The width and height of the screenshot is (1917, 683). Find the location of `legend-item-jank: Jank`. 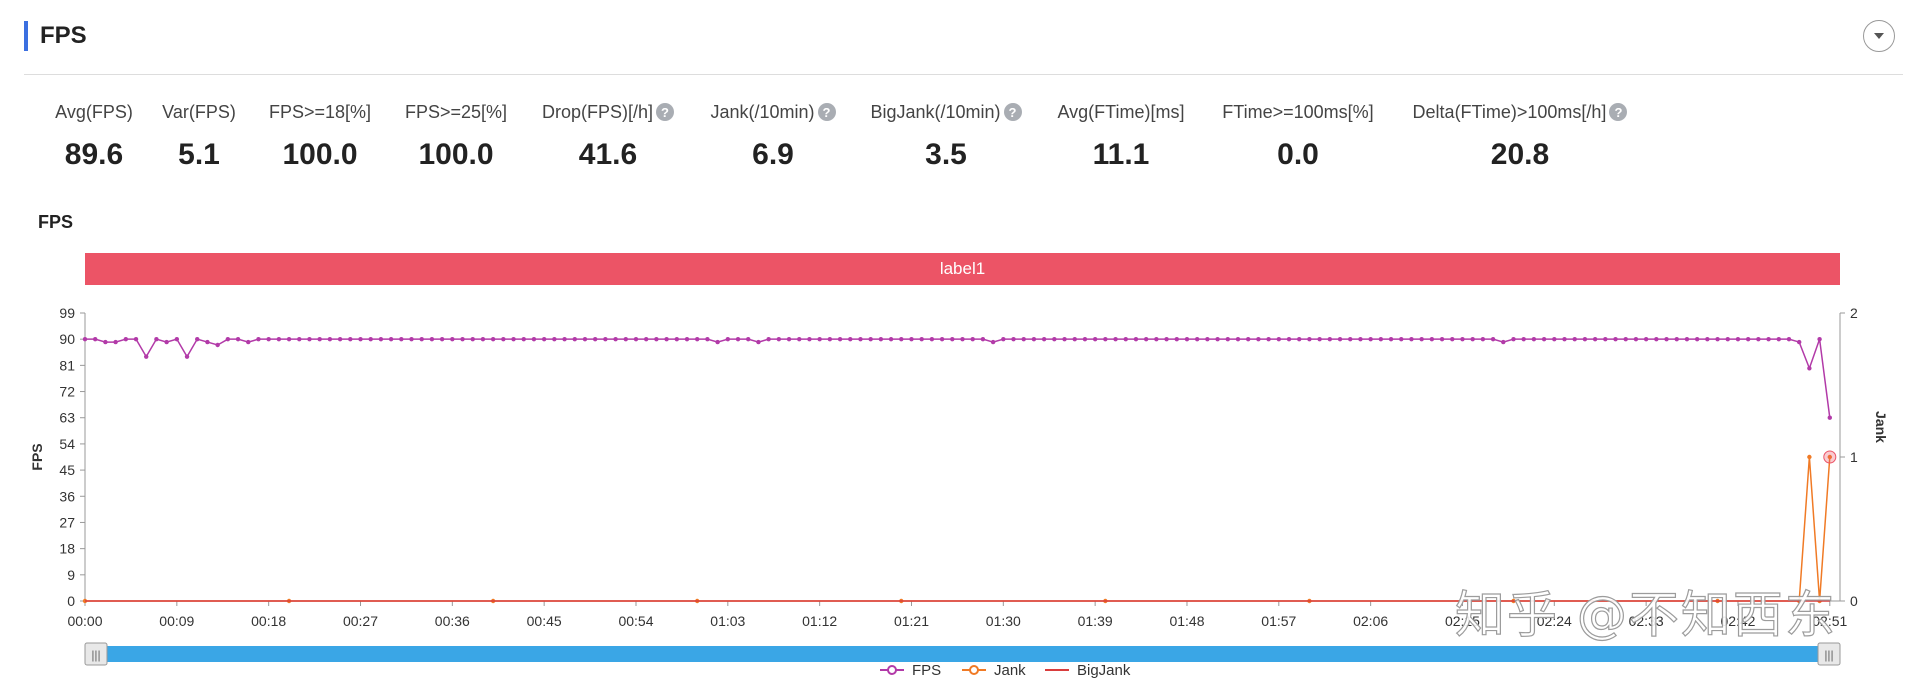

legend-item-jank: Jank is located at coordinates (994, 670).